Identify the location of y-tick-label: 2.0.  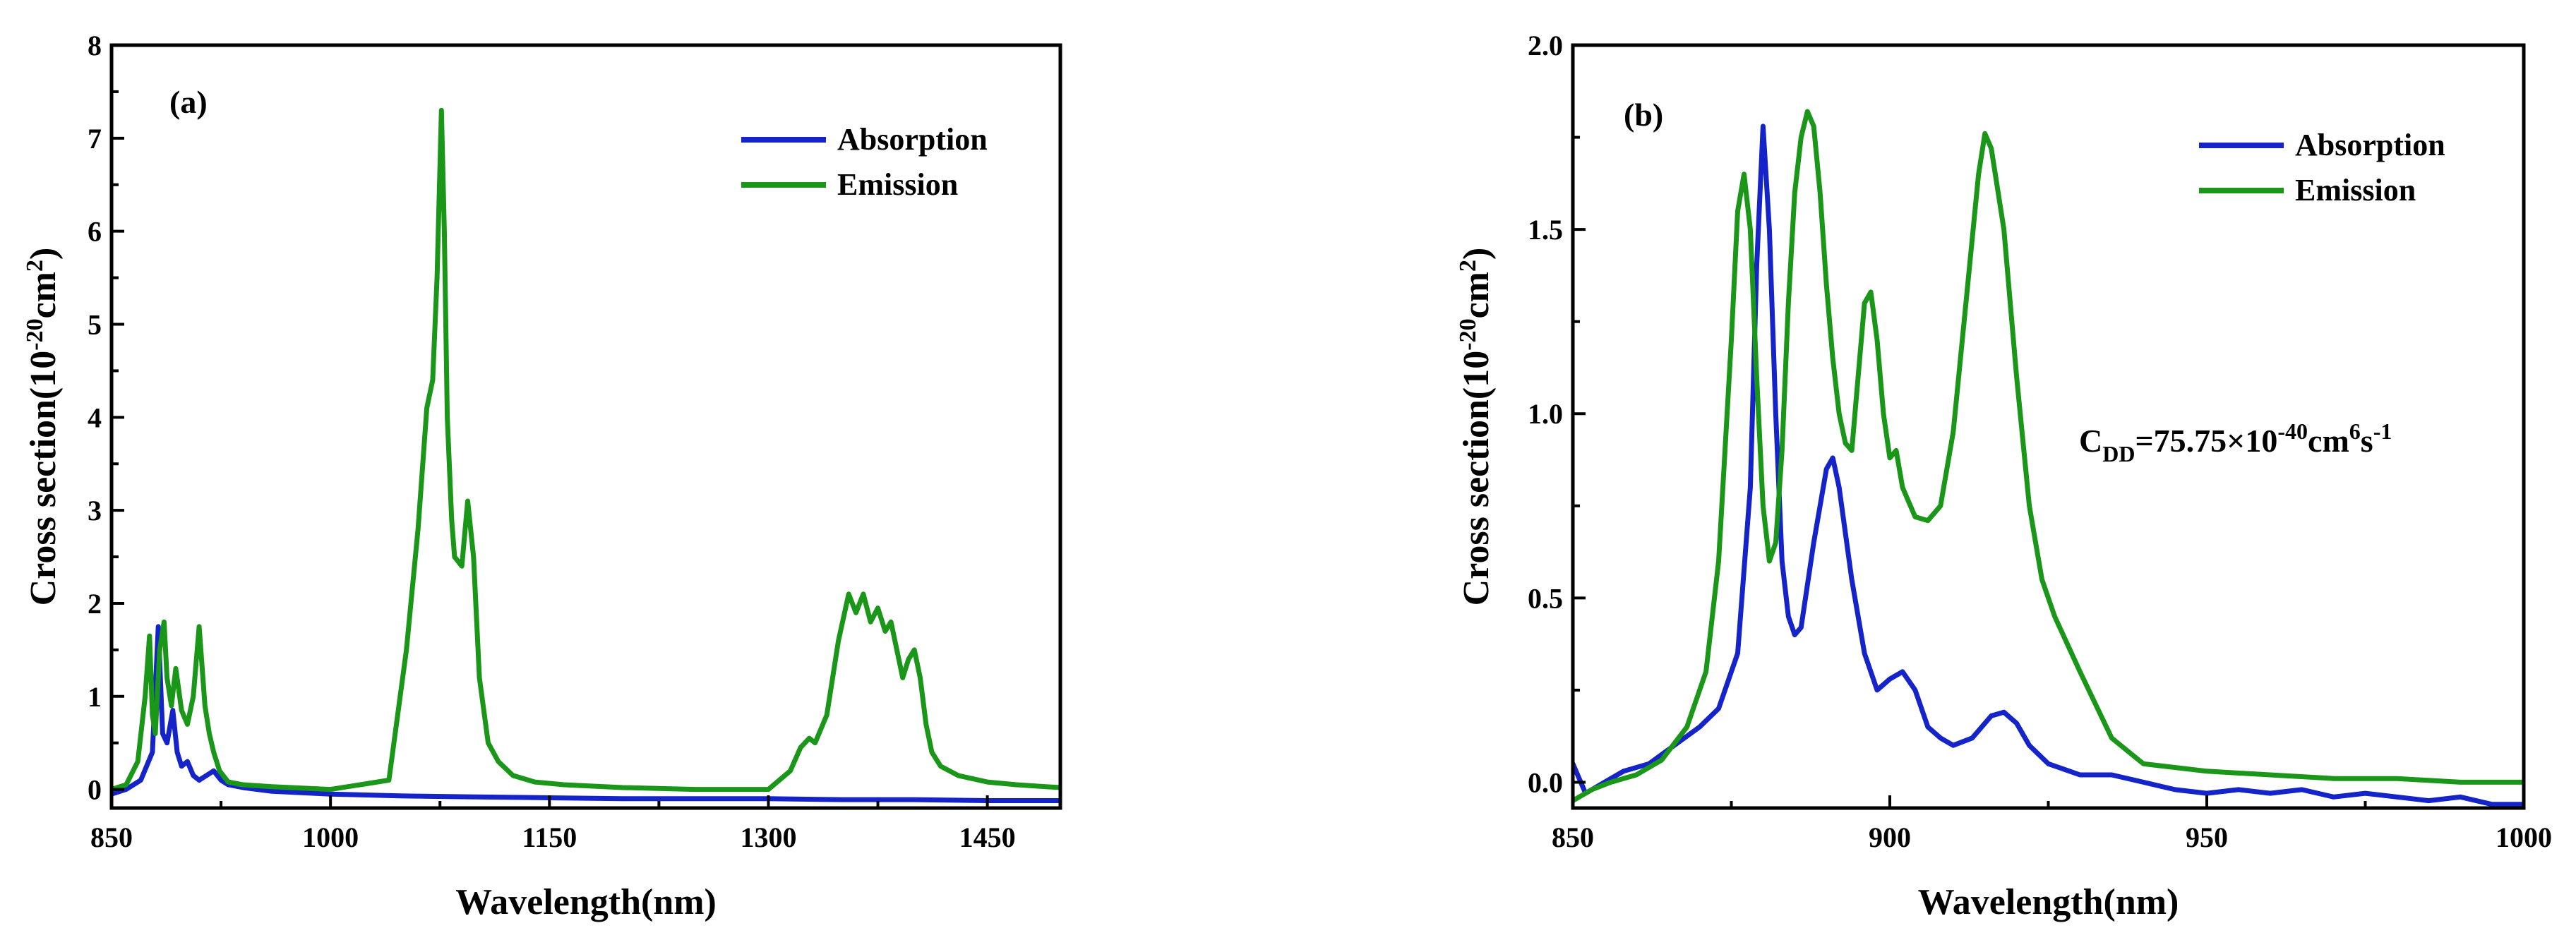
(1545, 46).